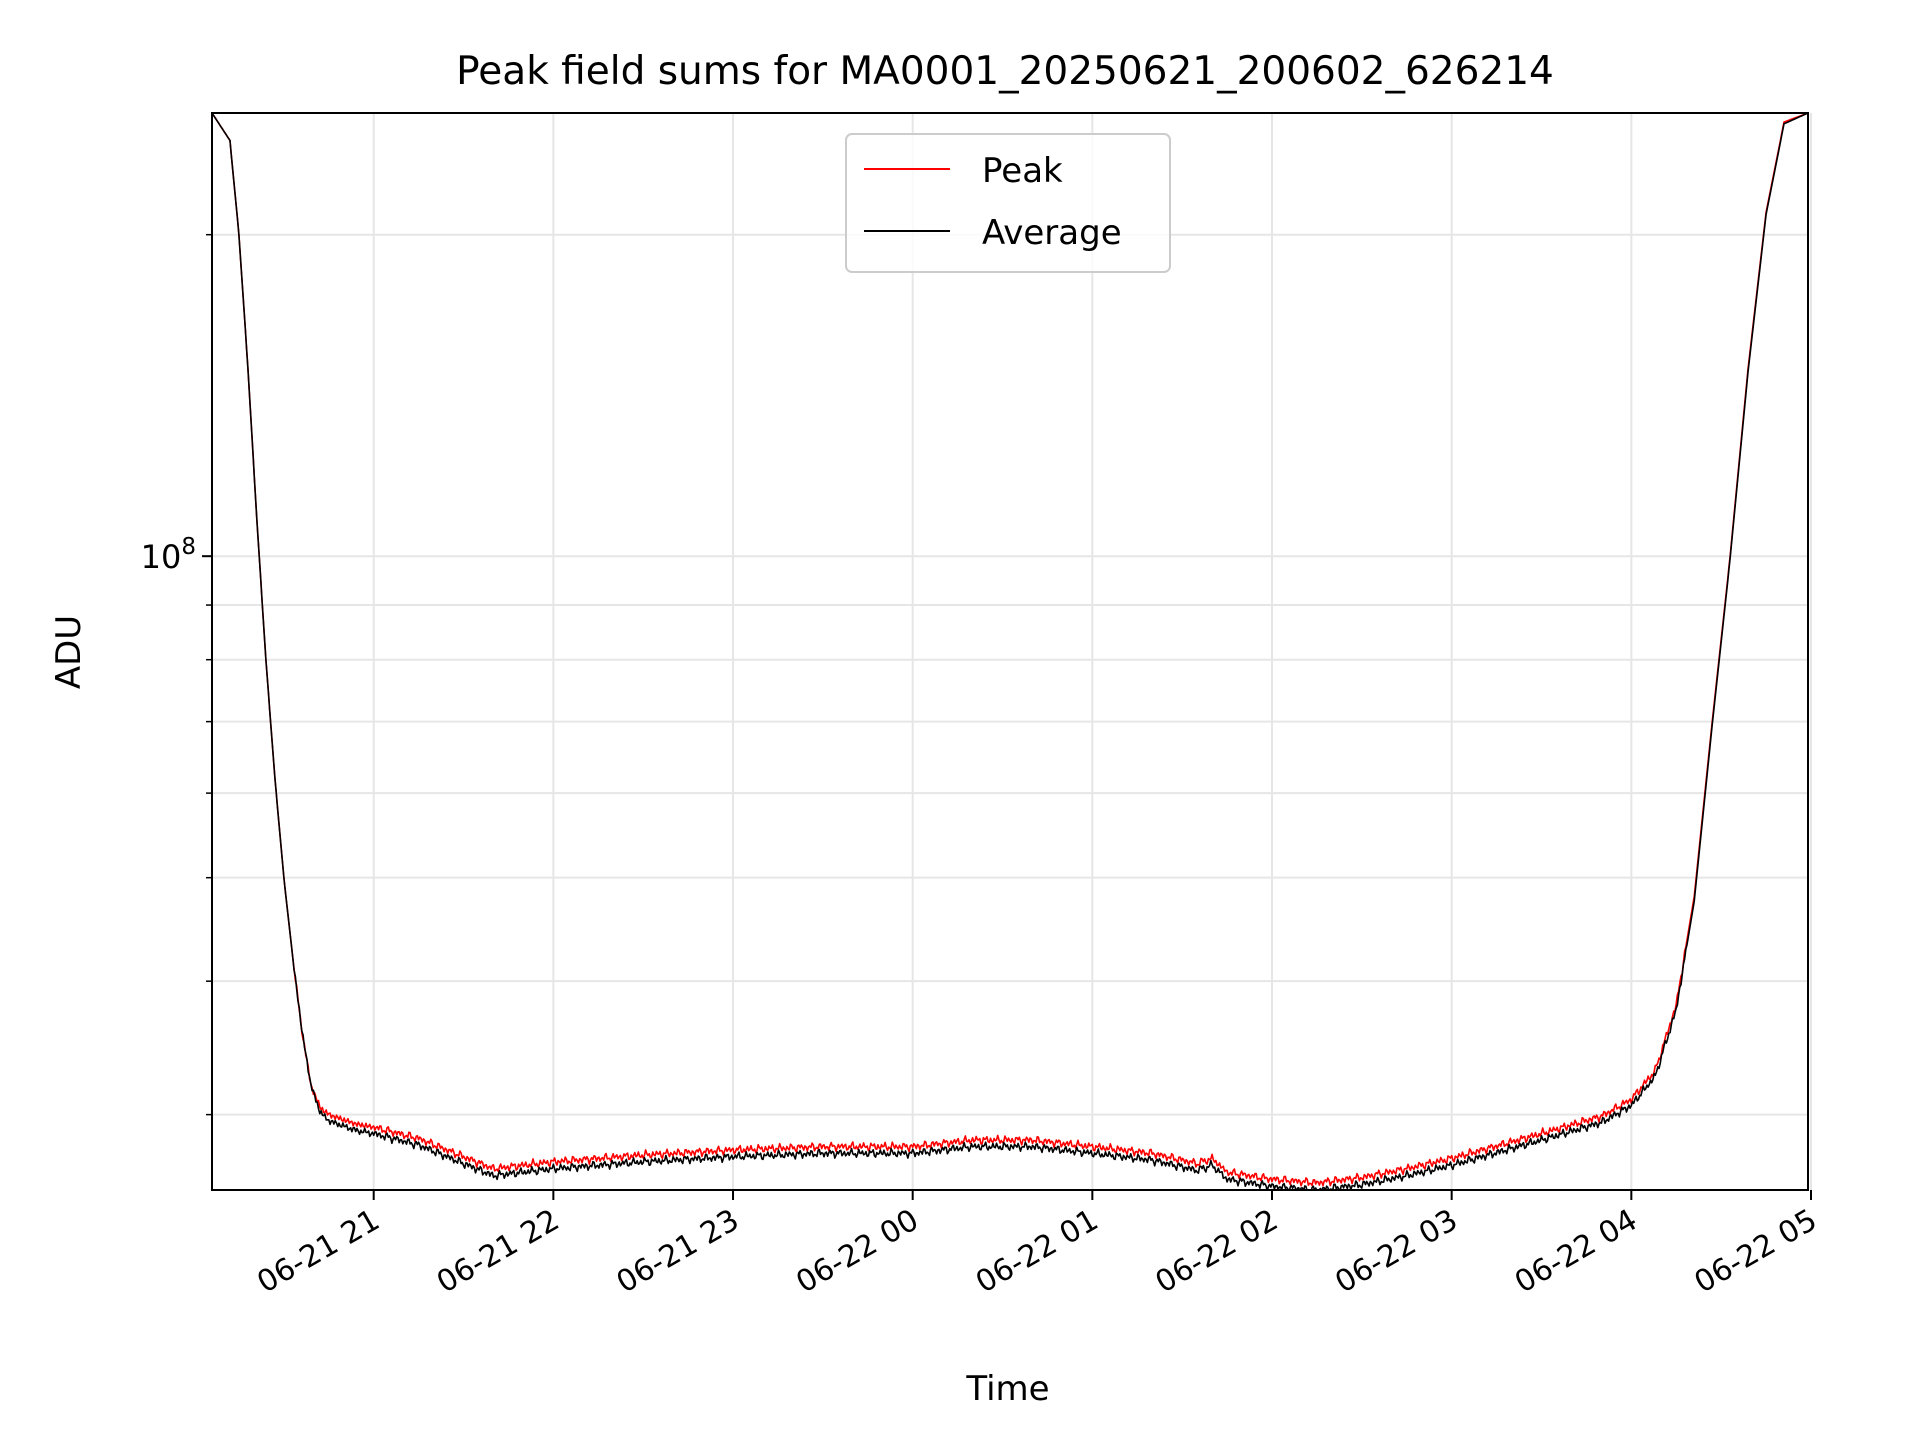  I want to click on y-axis-label: ADU, so click(69, 652).